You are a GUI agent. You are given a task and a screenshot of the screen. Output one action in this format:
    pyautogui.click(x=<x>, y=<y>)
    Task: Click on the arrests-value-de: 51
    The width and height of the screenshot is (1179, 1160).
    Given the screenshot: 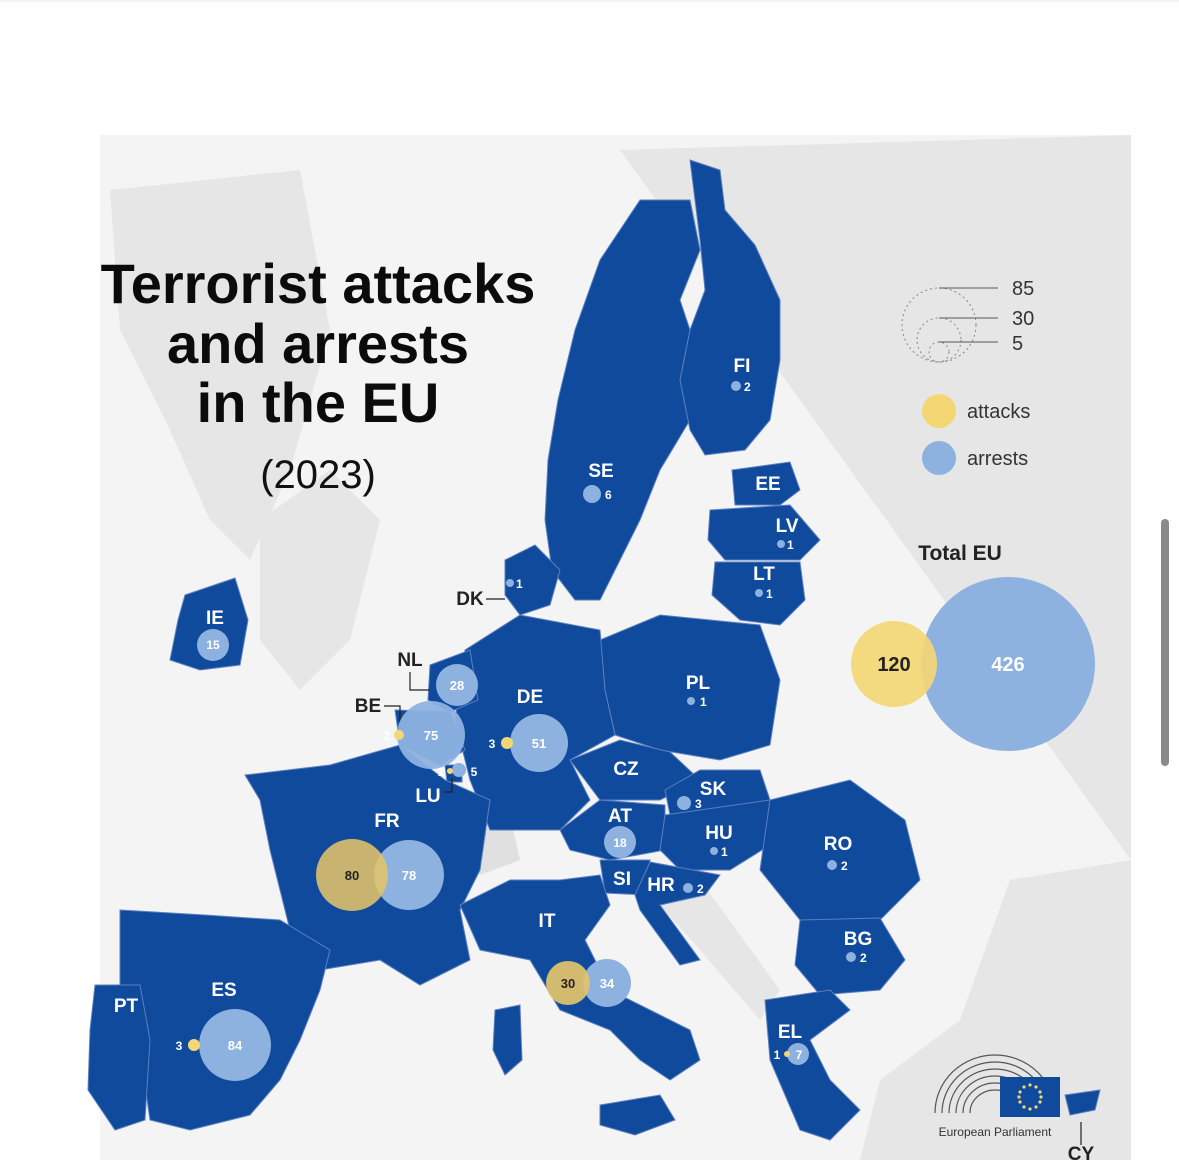 What is the action you would take?
    pyautogui.click(x=539, y=743)
    